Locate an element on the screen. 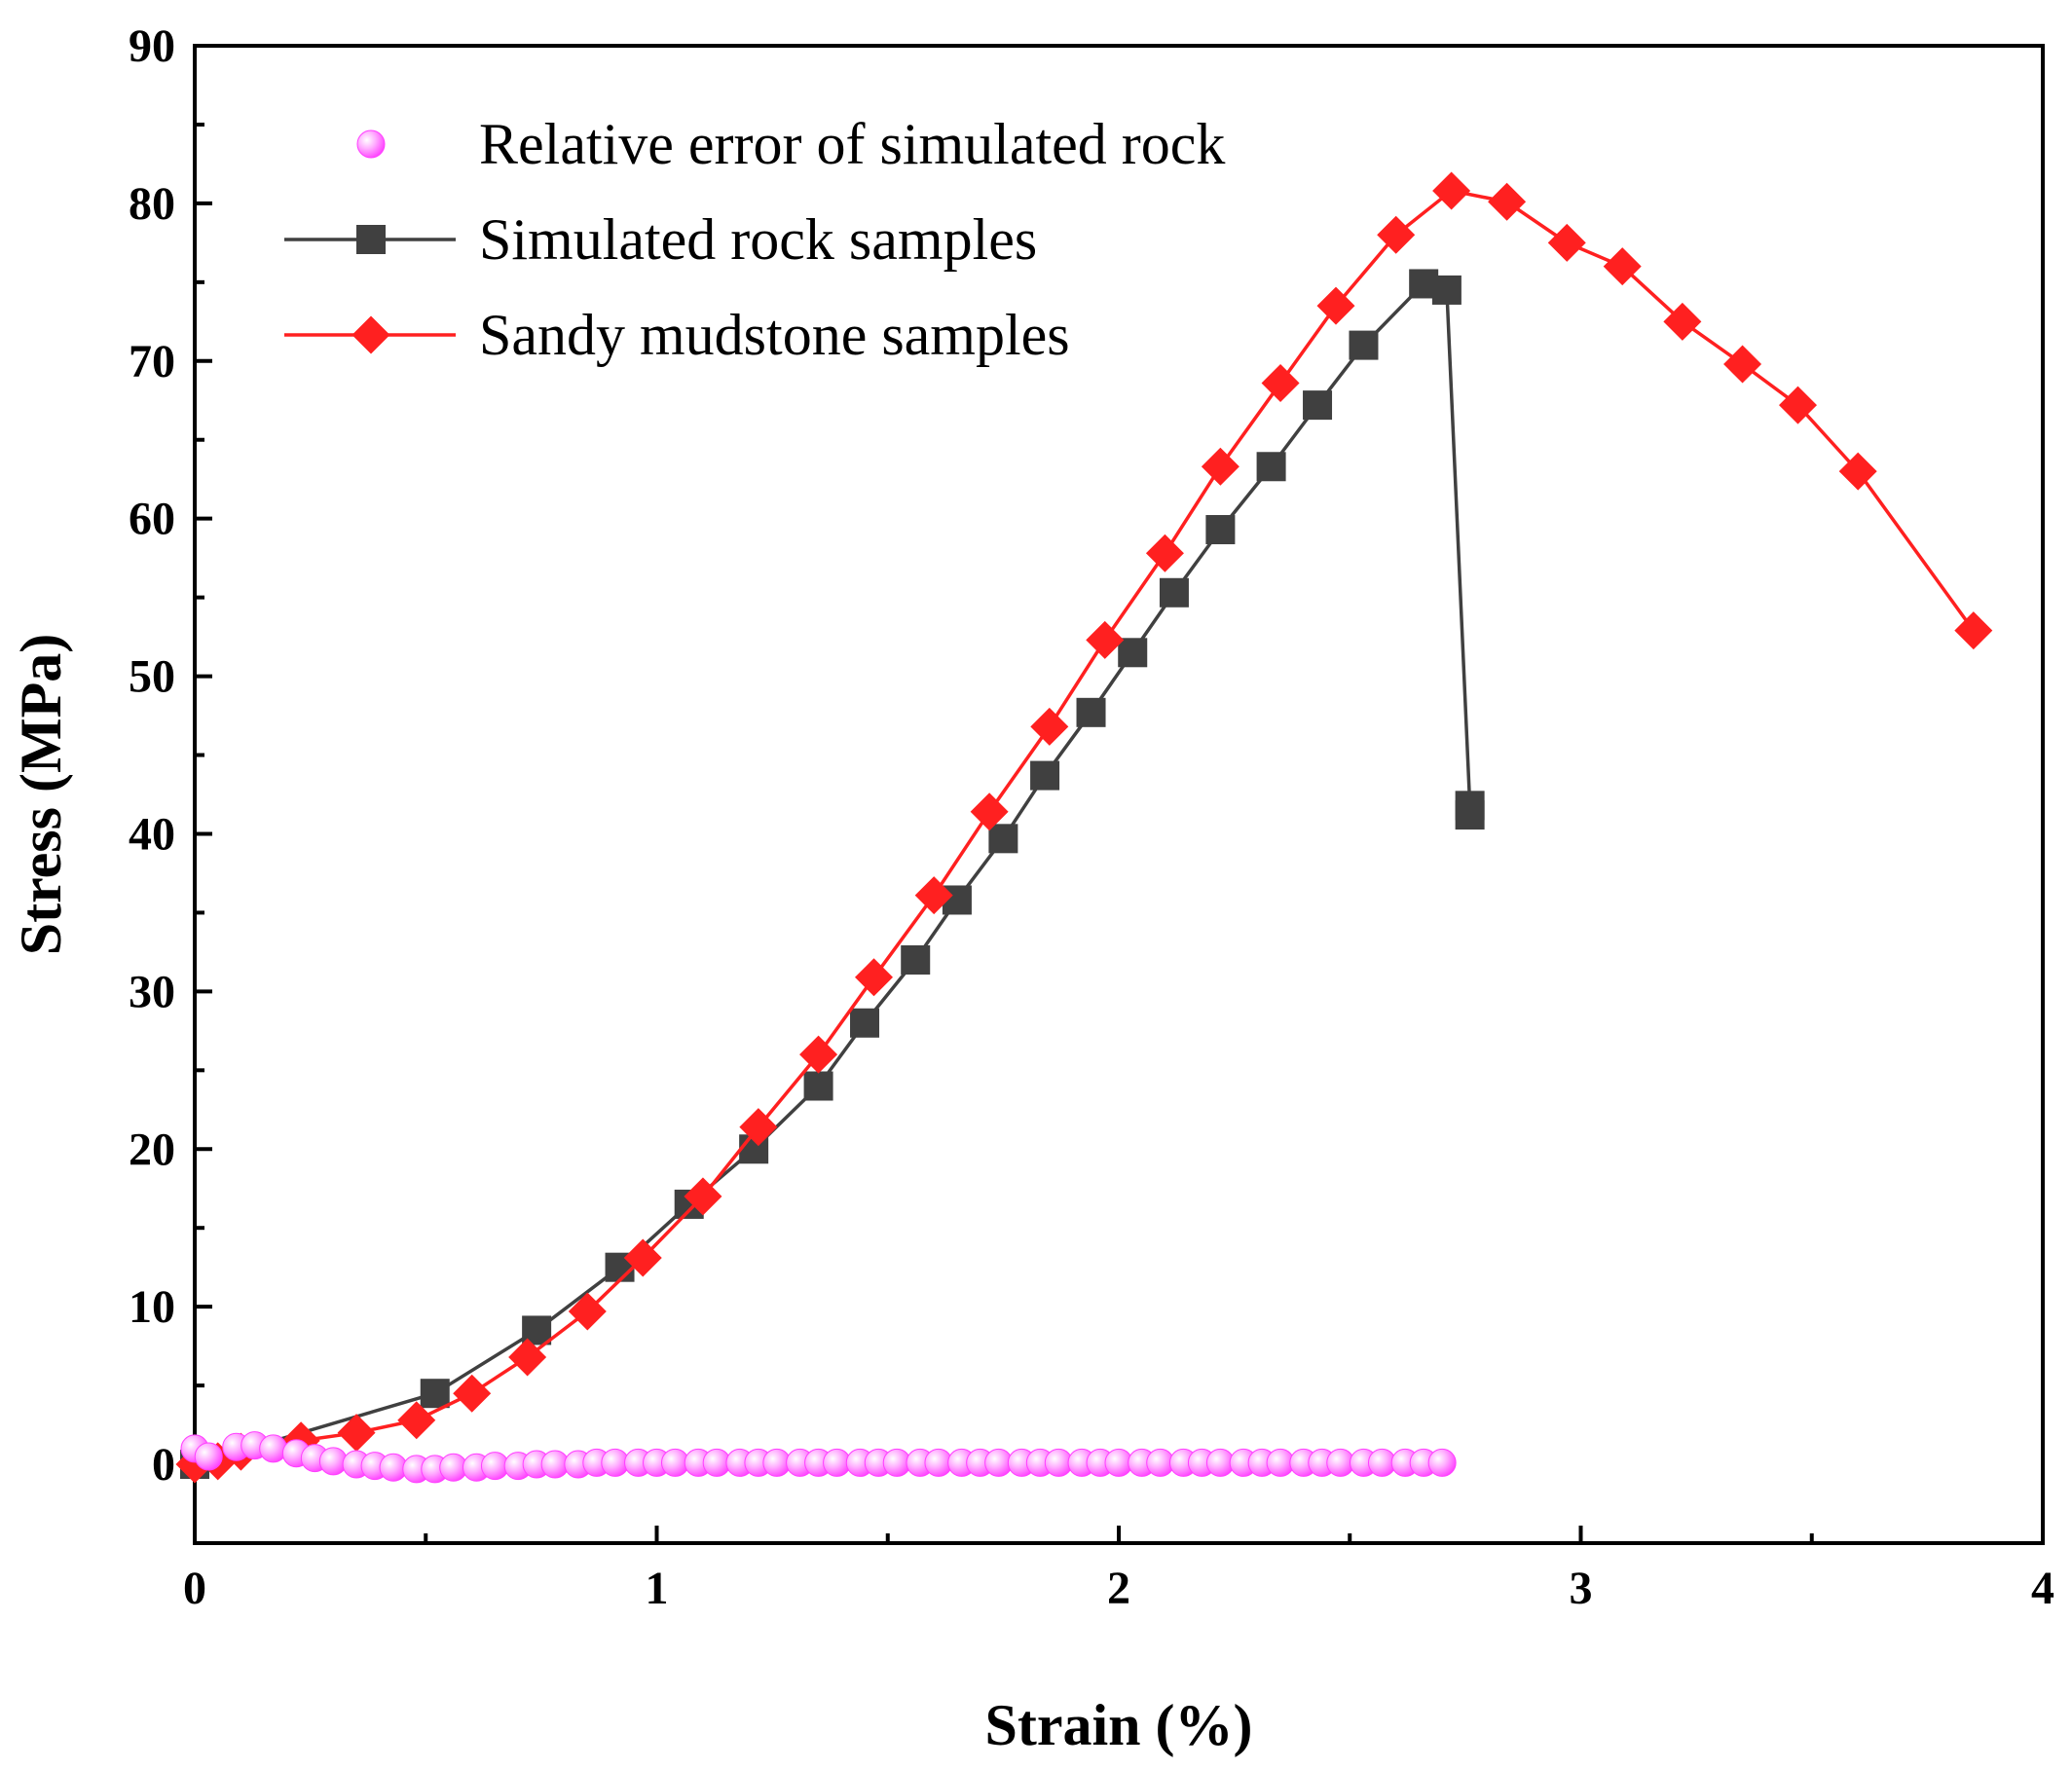 The image size is (2072, 1769). y-tick-label: 60 is located at coordinates (152, 520).